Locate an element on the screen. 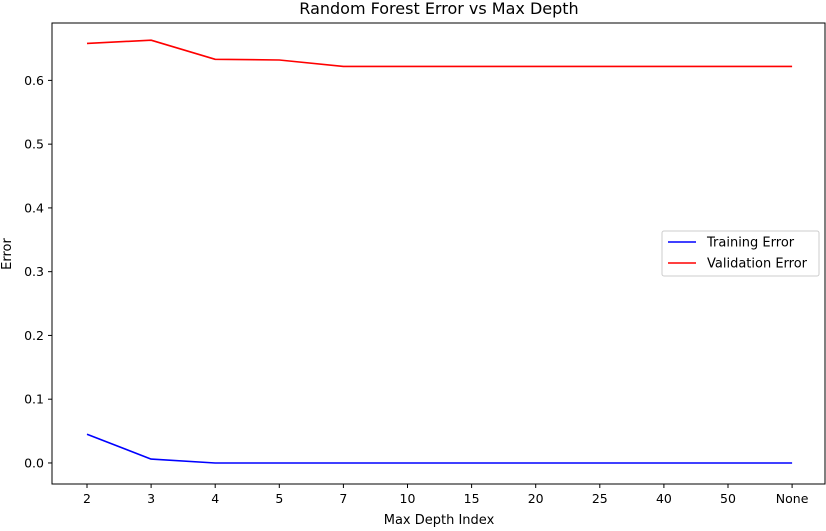 Image resolution: width=826 pixels, height=531 pixels. x-tick-label: 4 is located at coordinates (215, 498).